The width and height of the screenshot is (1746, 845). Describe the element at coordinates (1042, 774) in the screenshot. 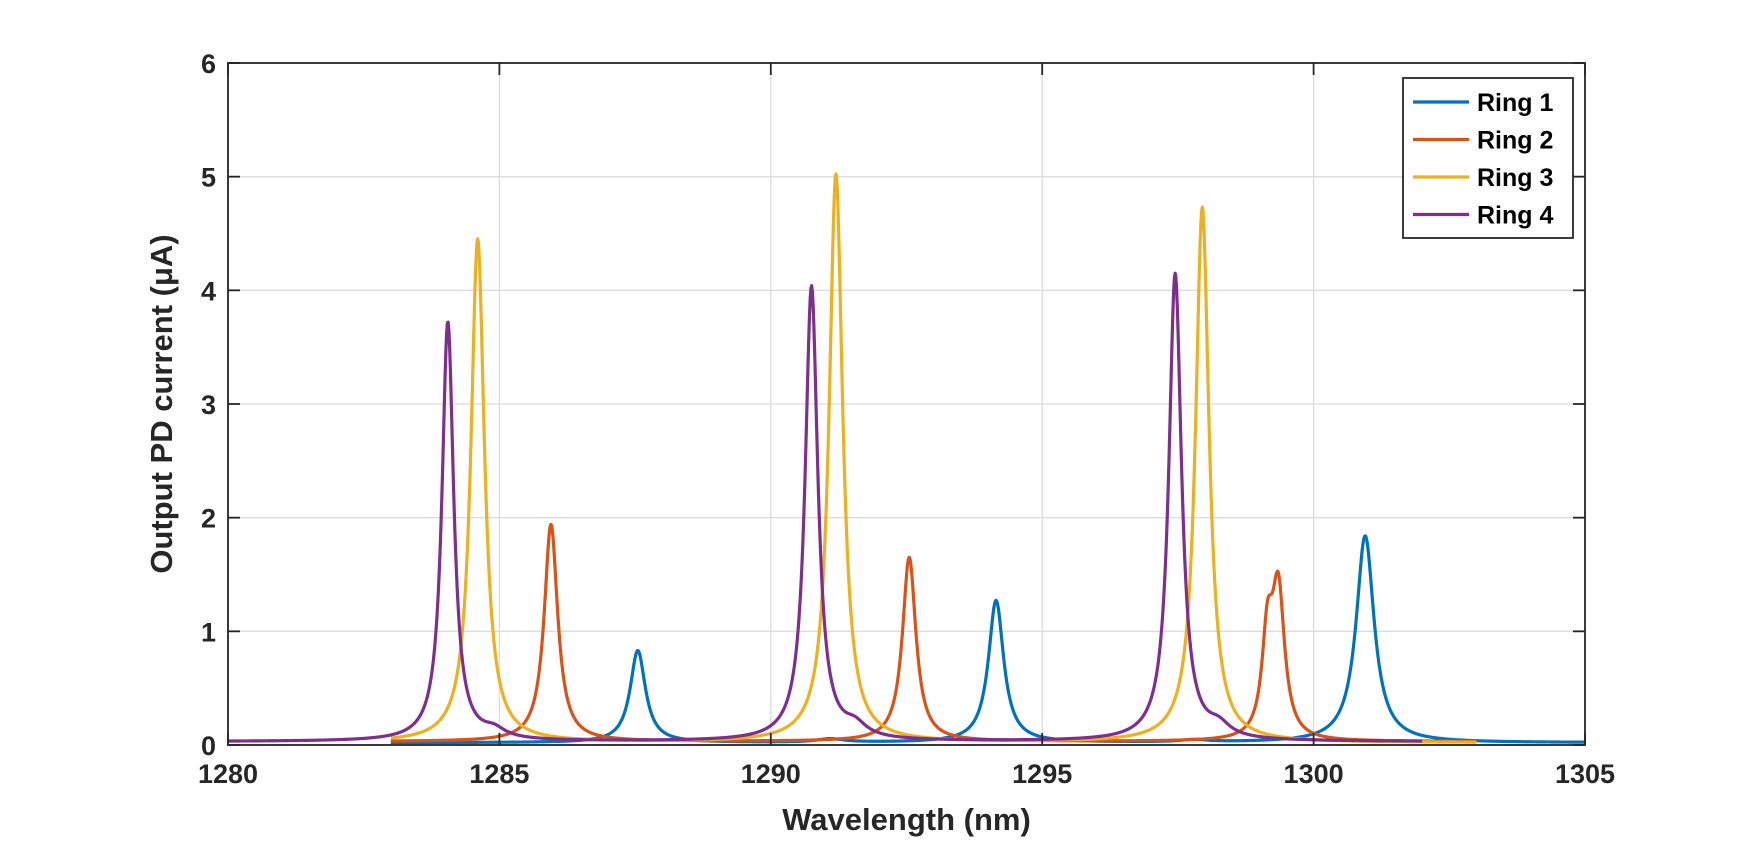

I see `x-tick-label: 1295` at that location.